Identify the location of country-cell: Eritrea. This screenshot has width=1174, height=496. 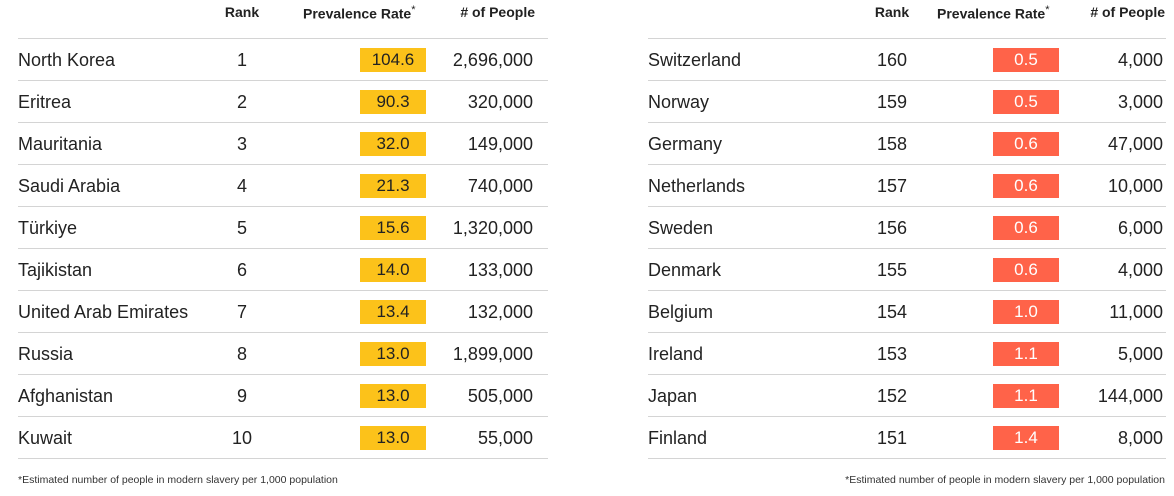
(45, 102).